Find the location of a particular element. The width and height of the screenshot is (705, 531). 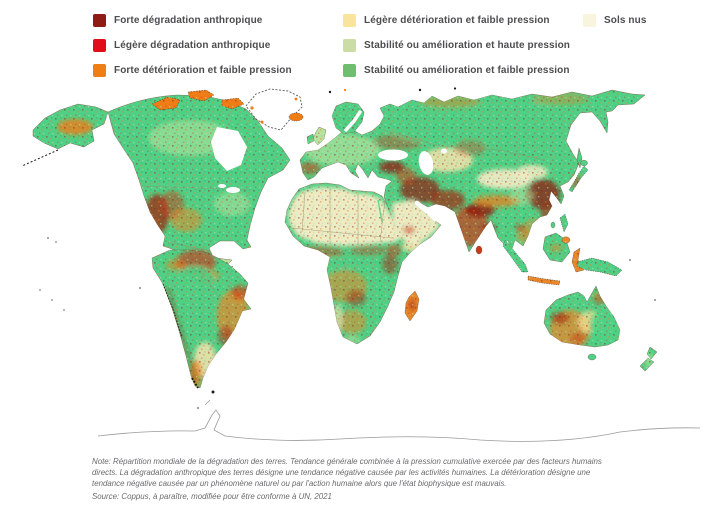

legend-item: Légère détérioration et faible pression is located at coordinates (446, 20).